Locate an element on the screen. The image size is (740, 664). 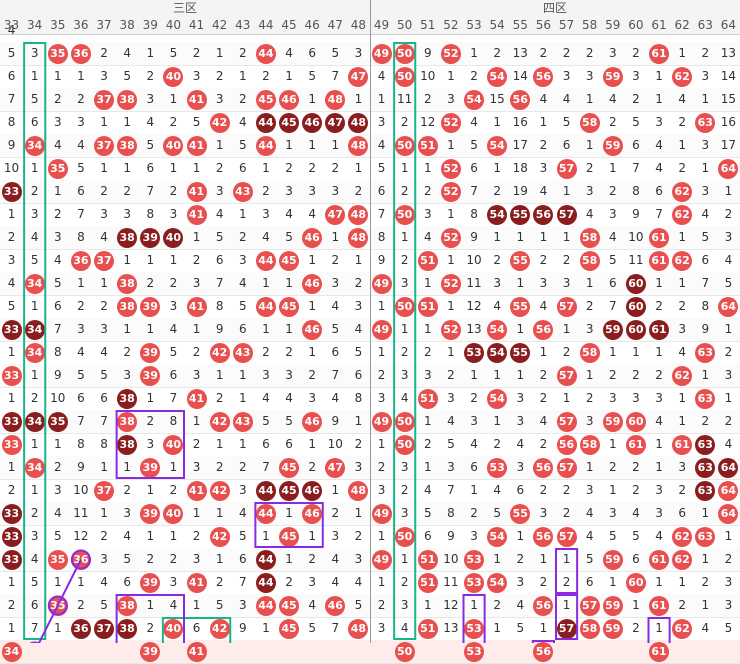
table-cell: 45 is located at coordinates (289, 628).